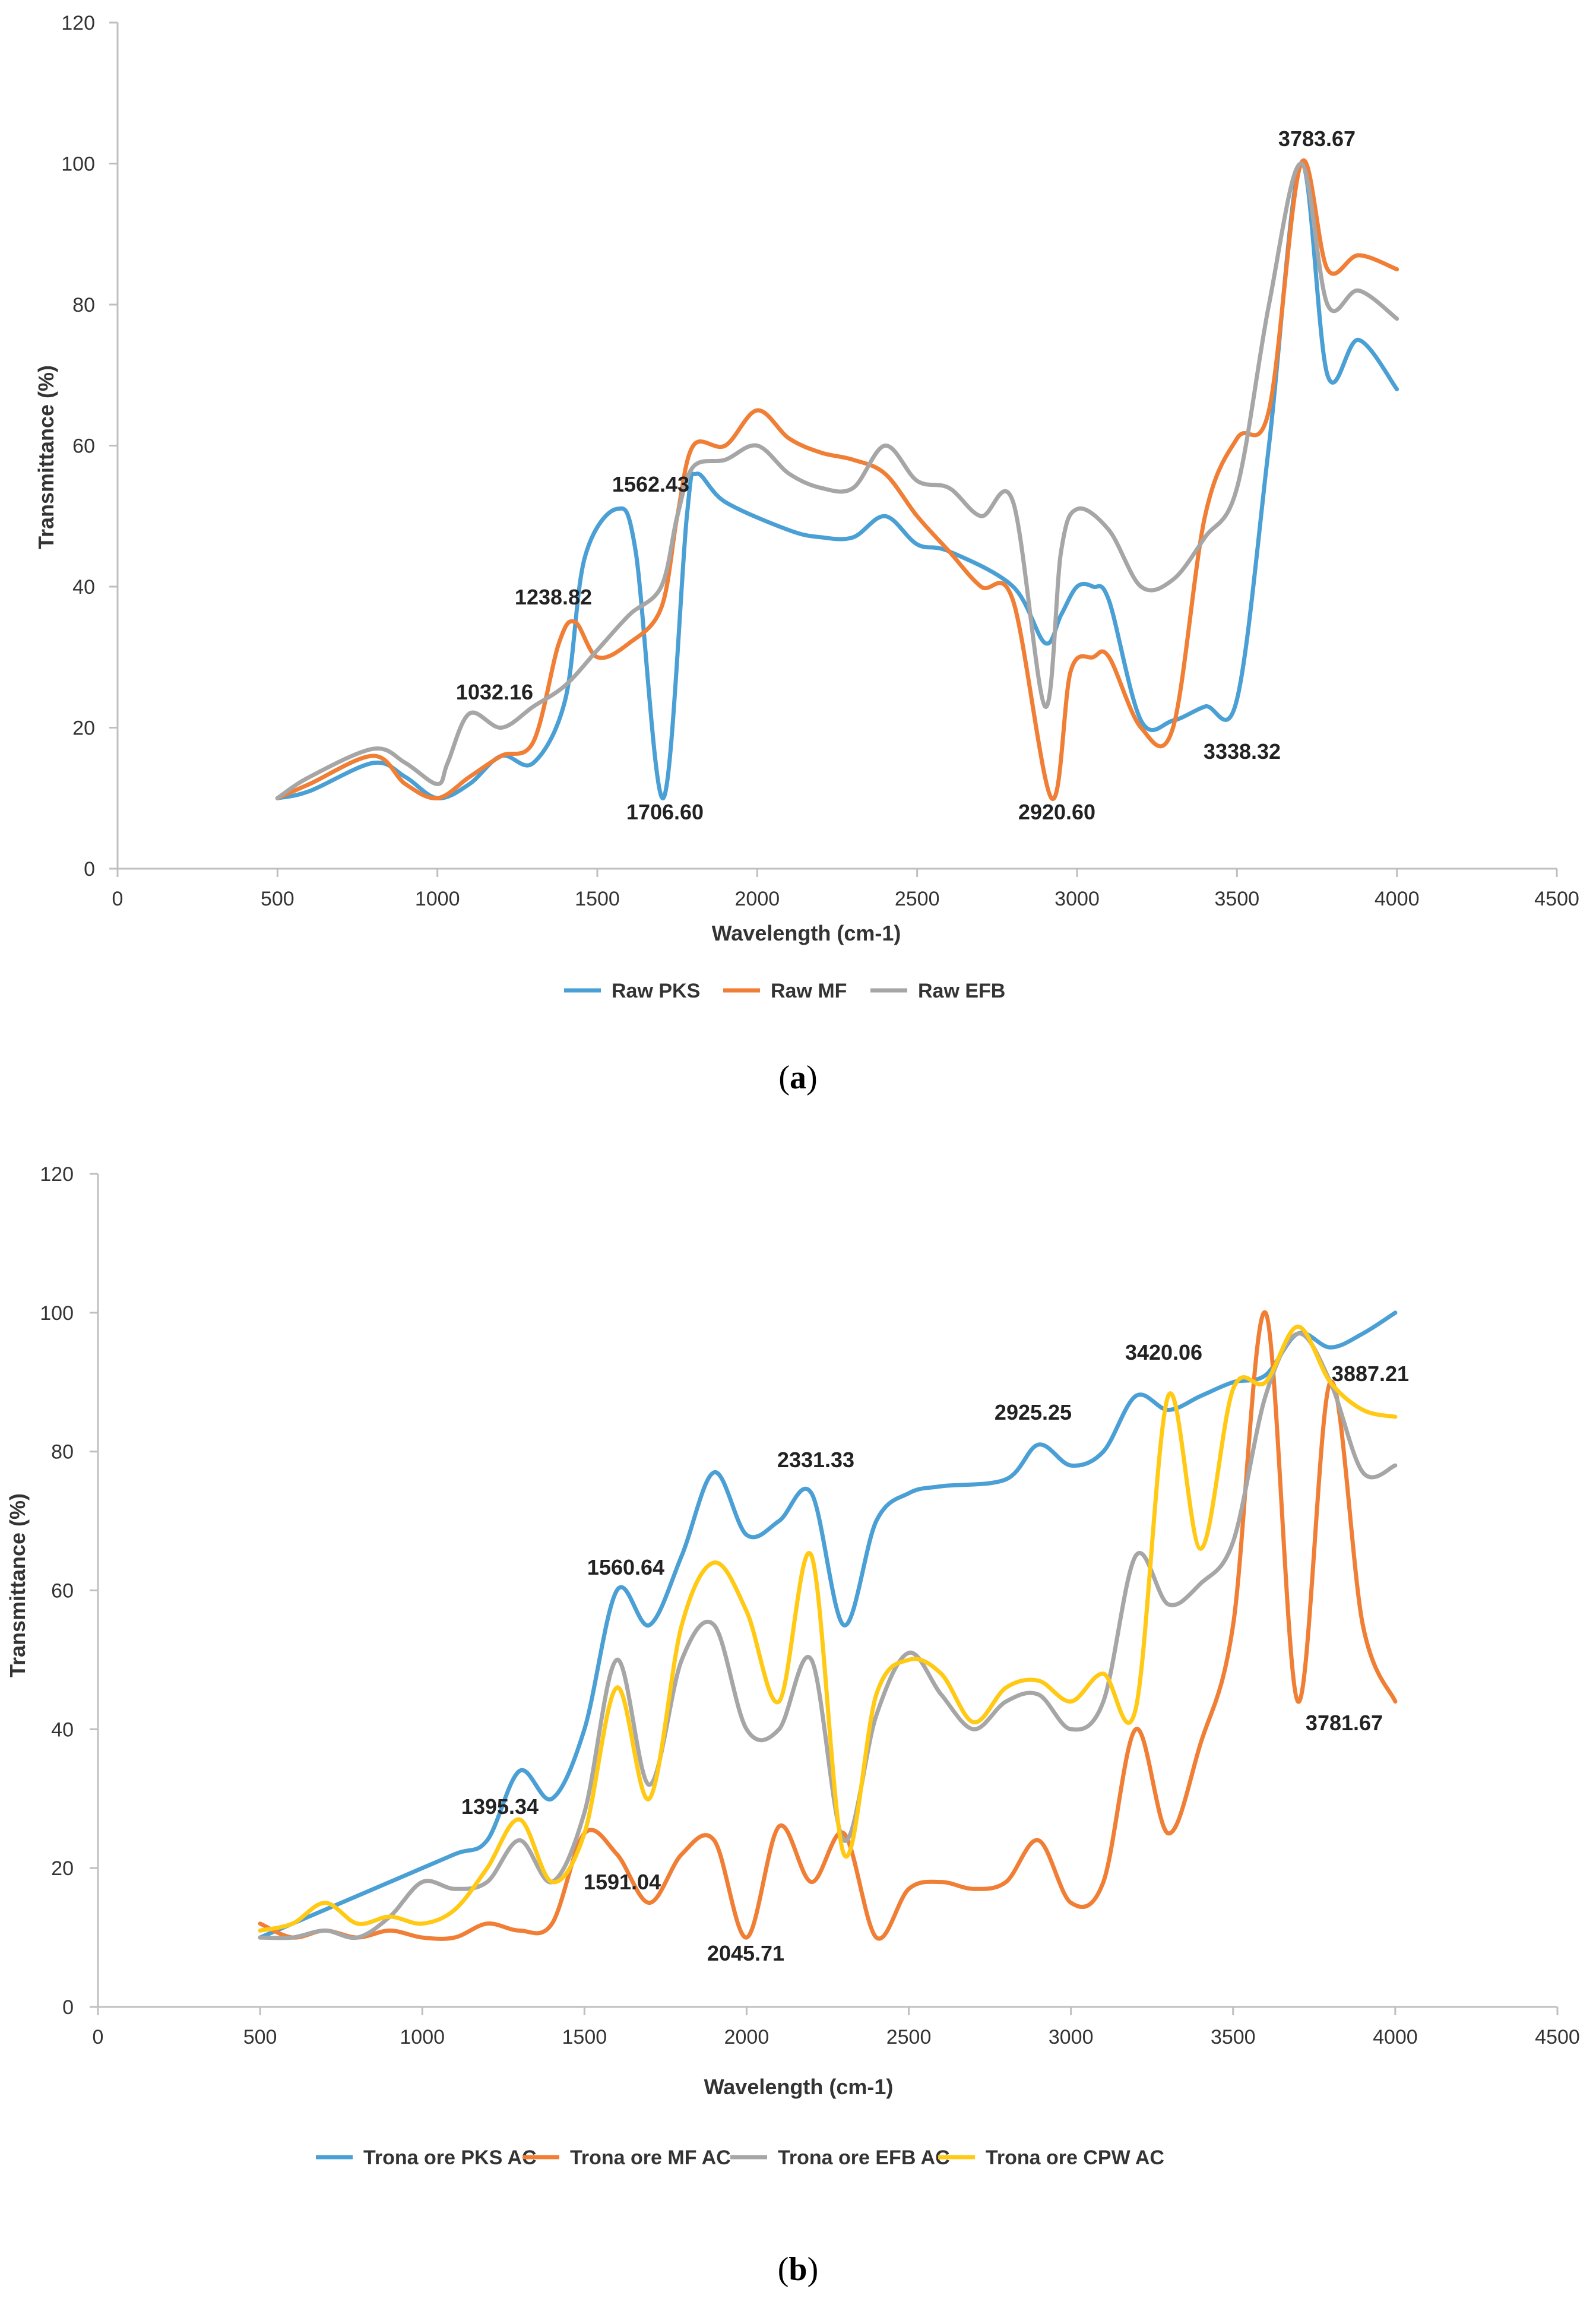 This screenshot has height=2305, width=1596. I want to click on legend-label: Trona ore MF AC, so click(650, 2157).